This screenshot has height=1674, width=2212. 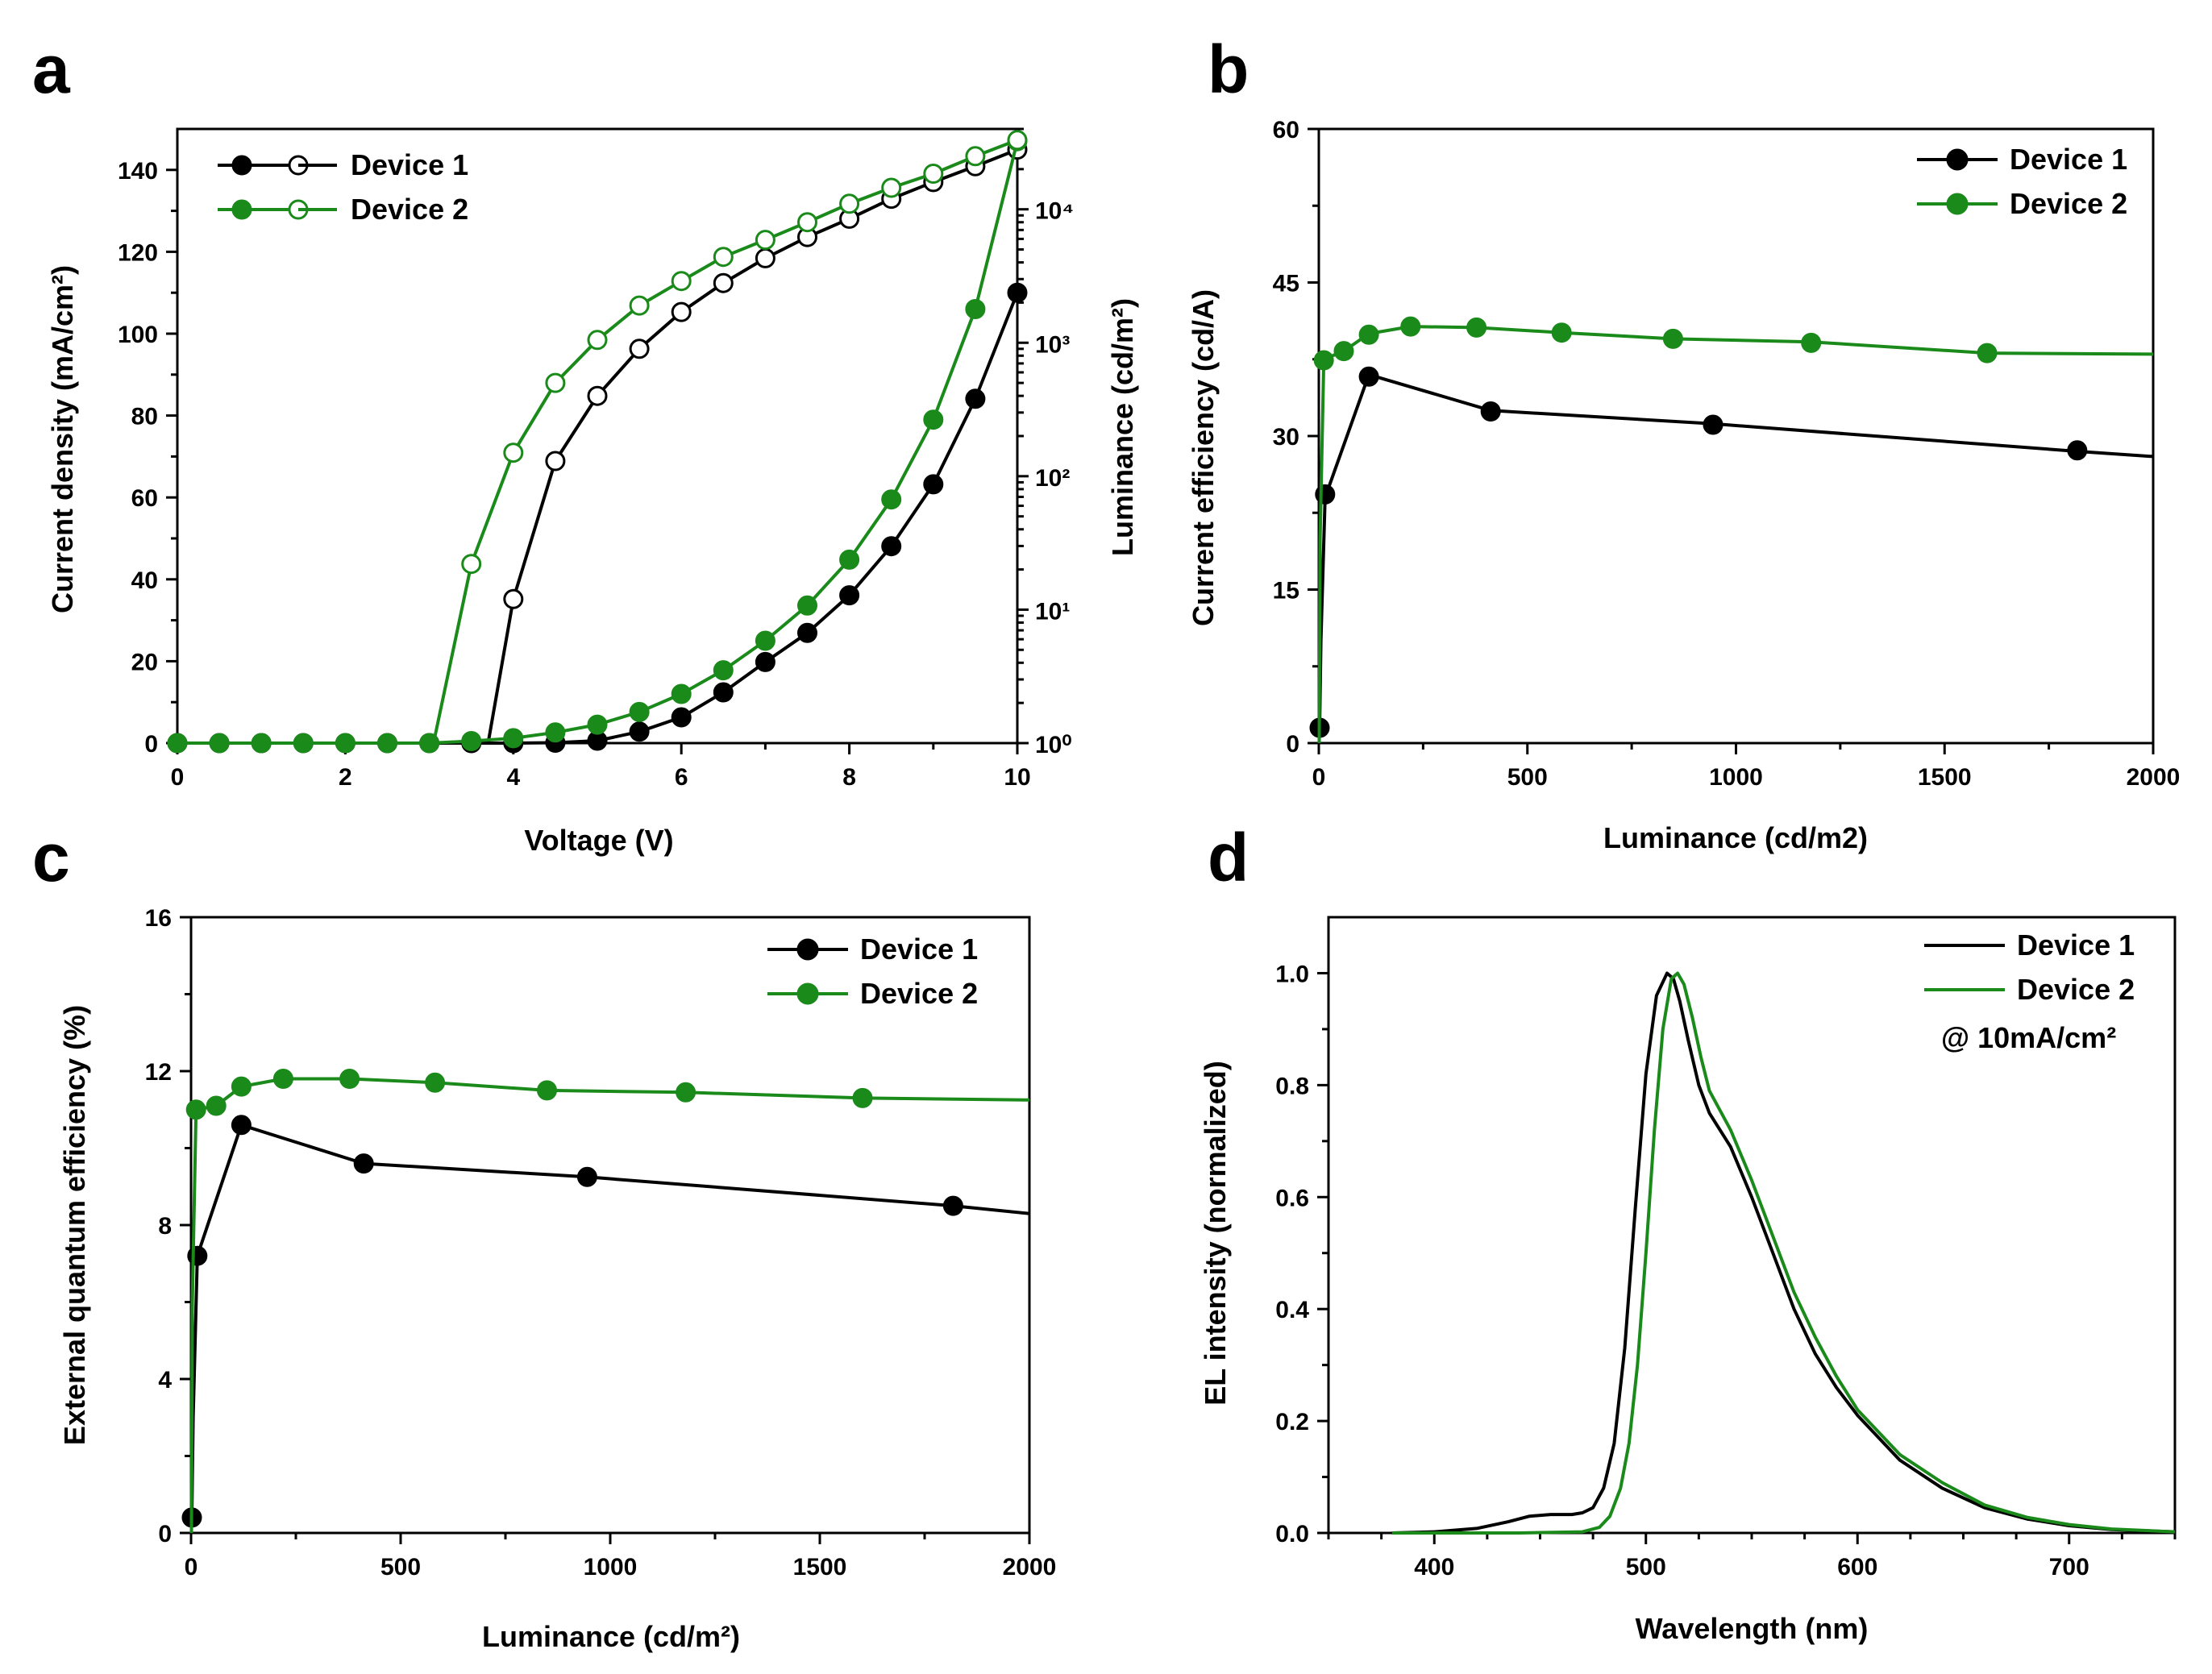 What do you see at coordinates (1945, 777) in the screenshot?
I see `panel-b-xtick-label: 1500` at bounding box center [1945, 777].